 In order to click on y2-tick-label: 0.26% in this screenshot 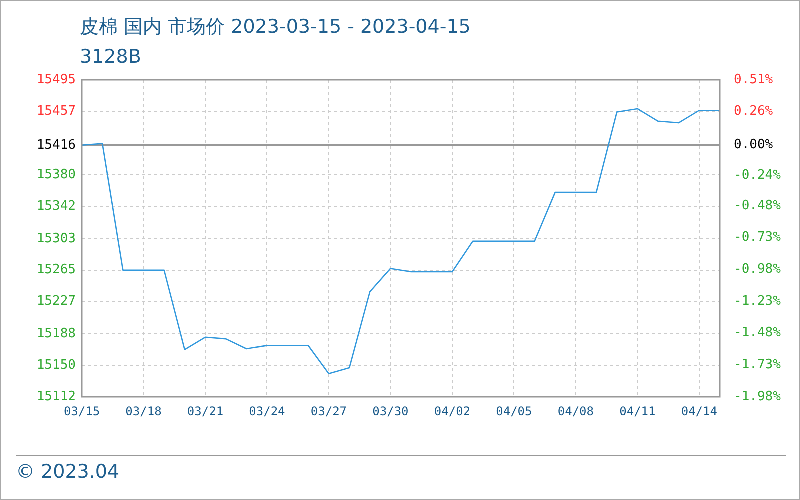, I will do `click(754, 112)`.